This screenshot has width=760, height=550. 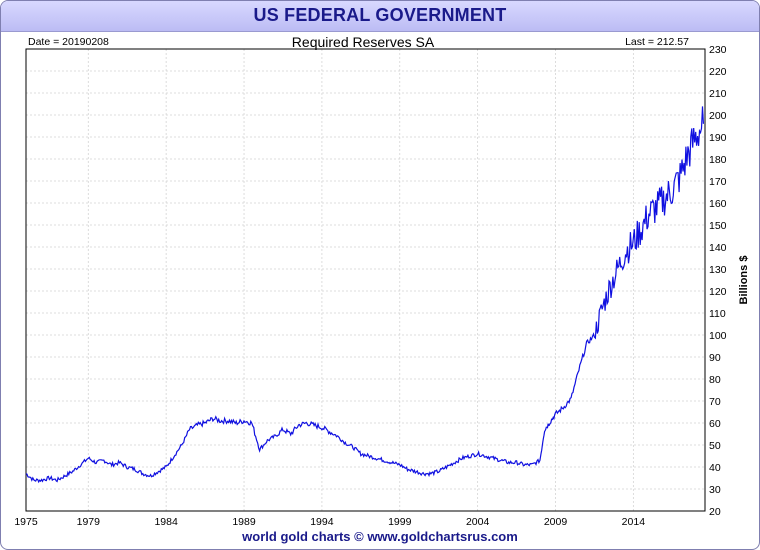 I want to click on y-tick-label: 50, so click(x=715, y=446).